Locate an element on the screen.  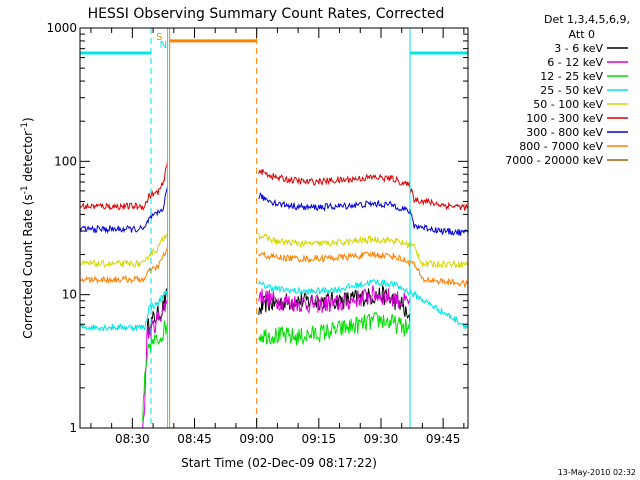
legend-label: 3 - 6 keV is located at coordinates (578, 48).